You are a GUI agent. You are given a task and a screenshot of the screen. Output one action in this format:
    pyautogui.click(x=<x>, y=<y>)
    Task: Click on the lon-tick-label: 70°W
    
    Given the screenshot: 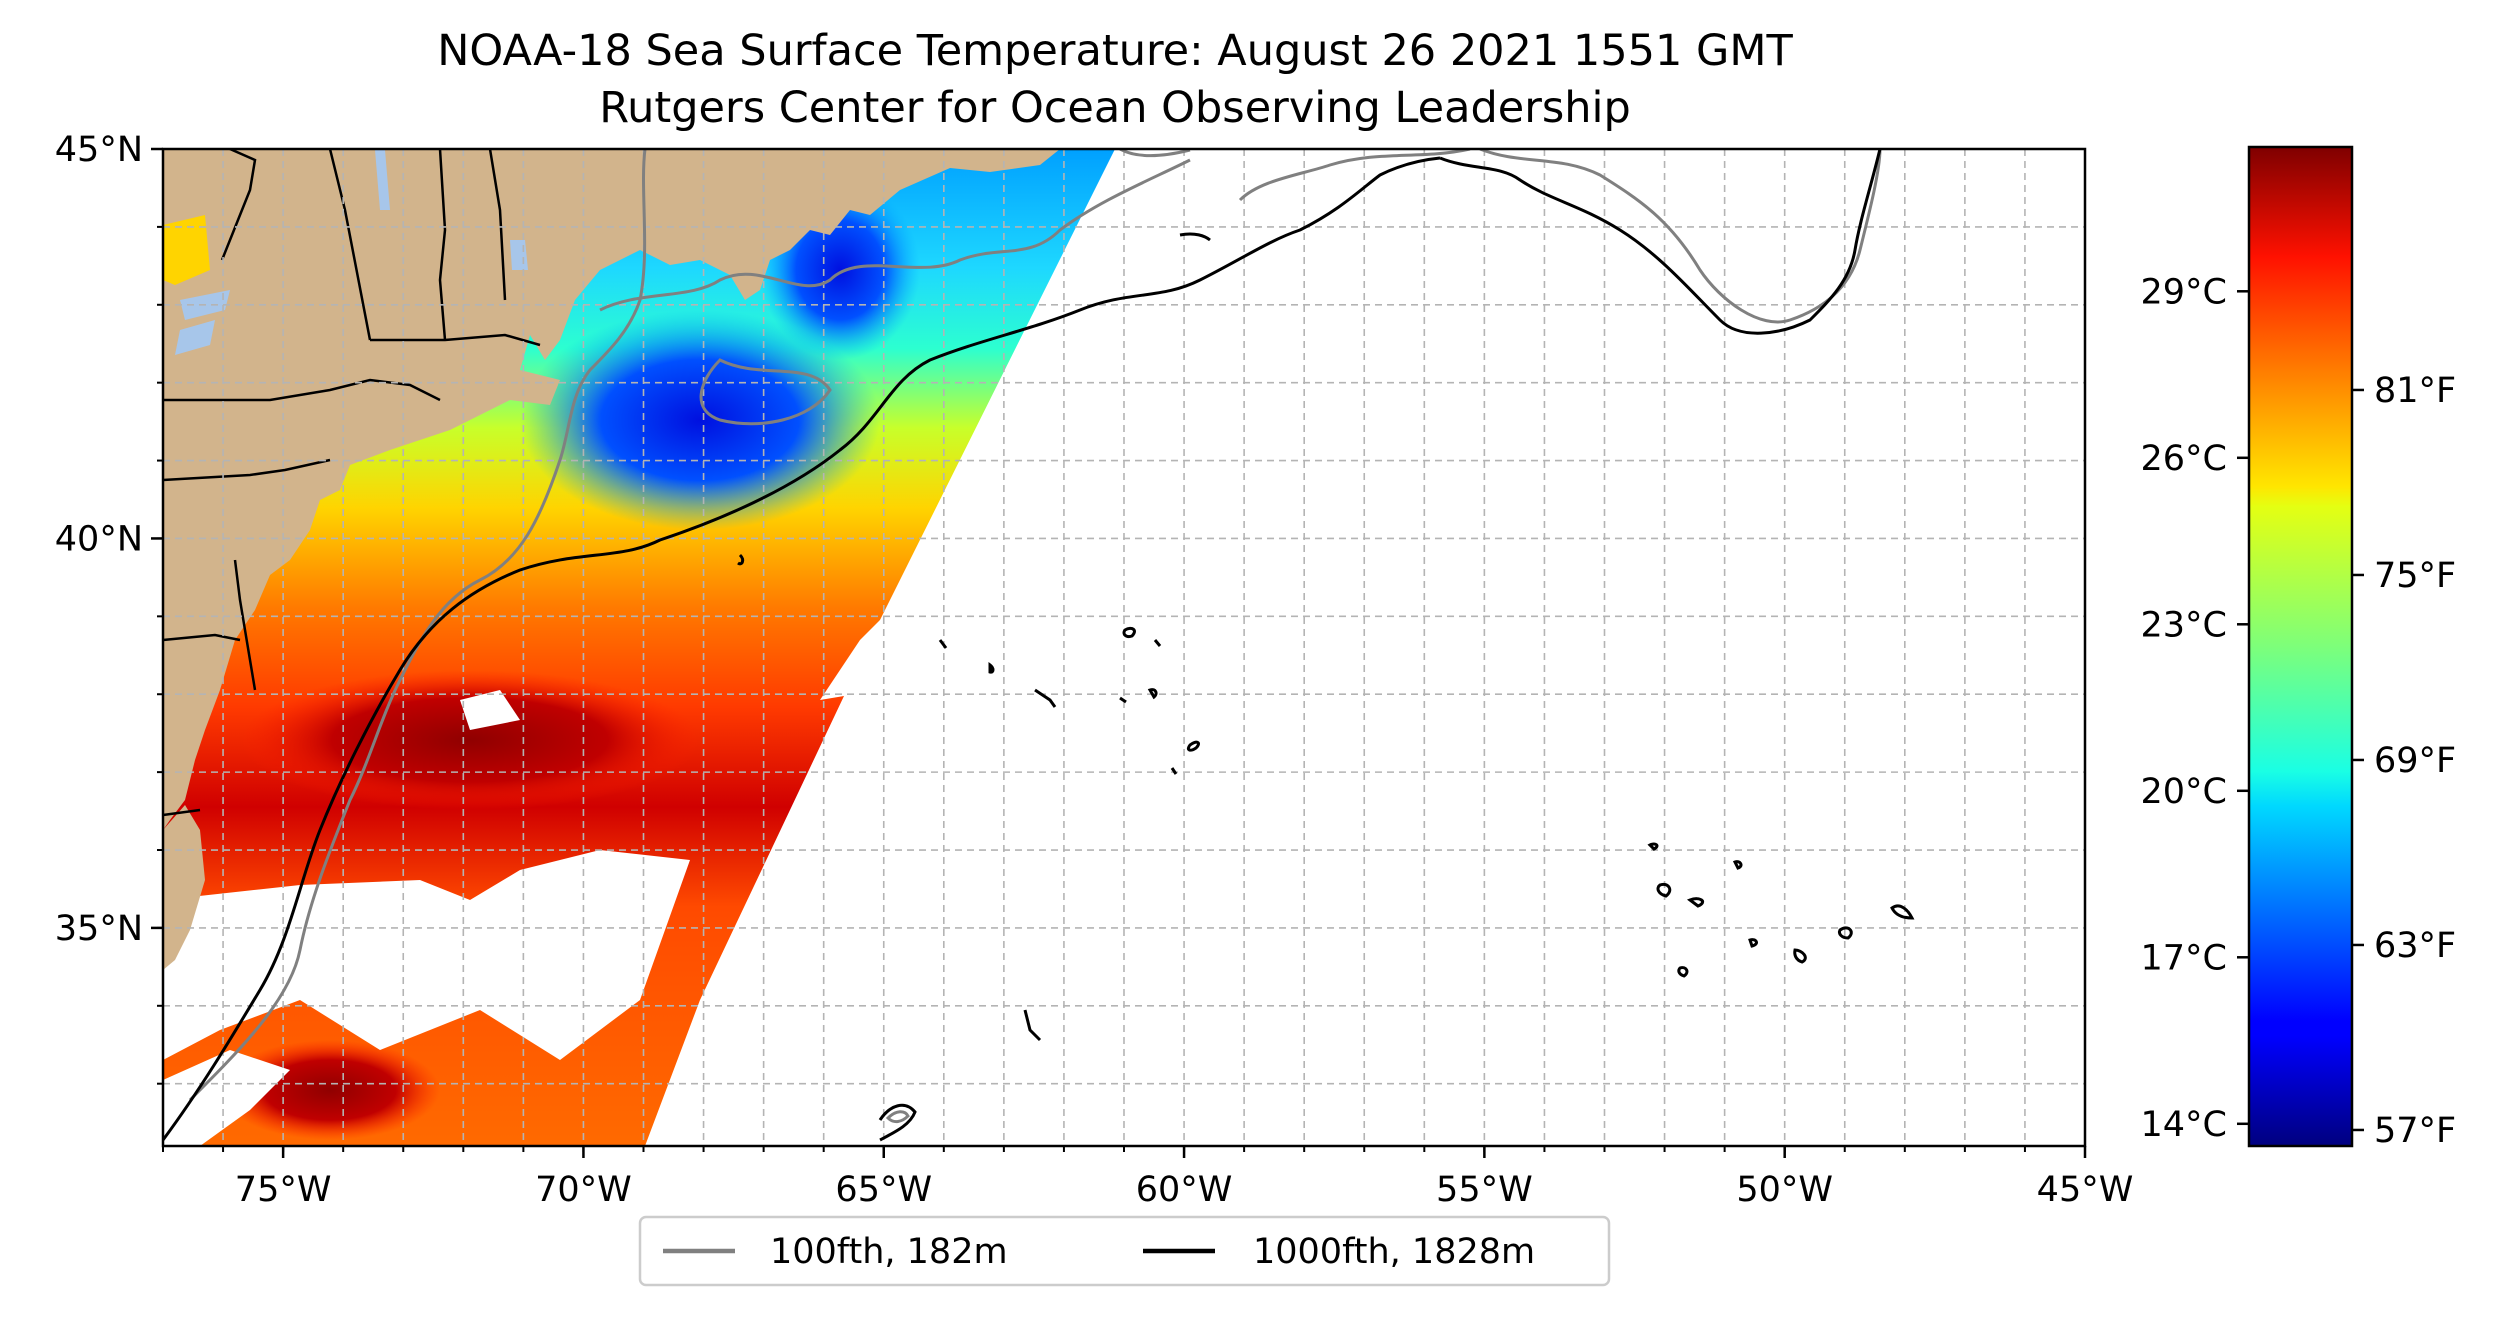 What is the action you would take?
    pyautogui.click(x=583, y=1190)
    